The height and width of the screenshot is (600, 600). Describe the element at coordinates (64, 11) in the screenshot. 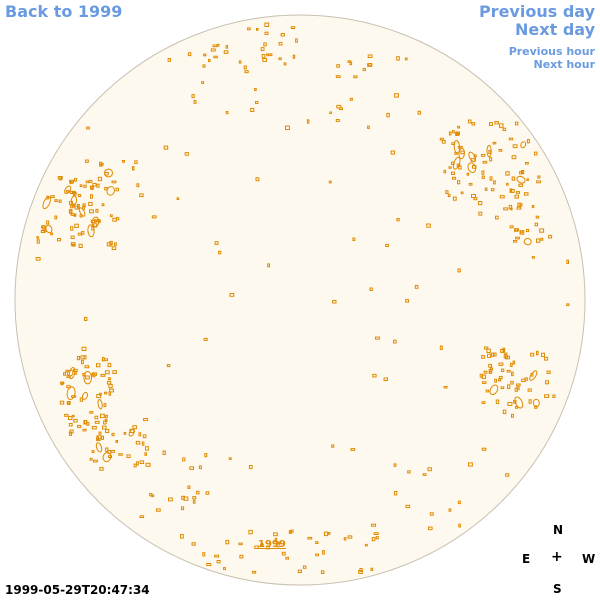

I see `back-to-year-link: Back to 1999` at that location.